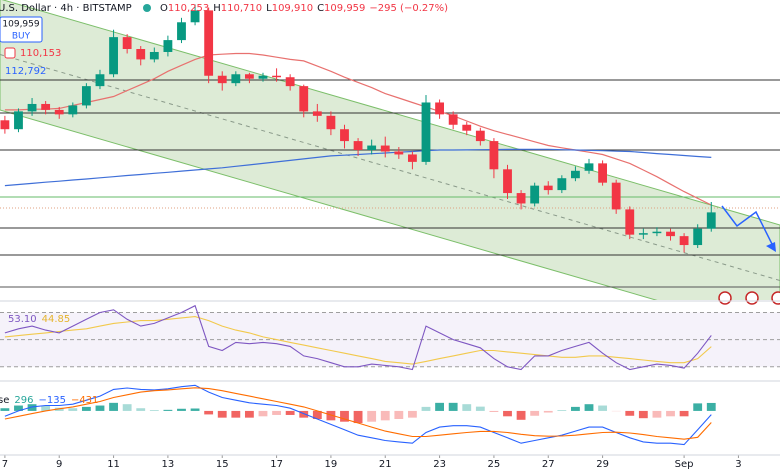 Image resolution: width=780 pixels, height=470 pixels. I want to click on indicator-value: 112,792, so click(25, 71).